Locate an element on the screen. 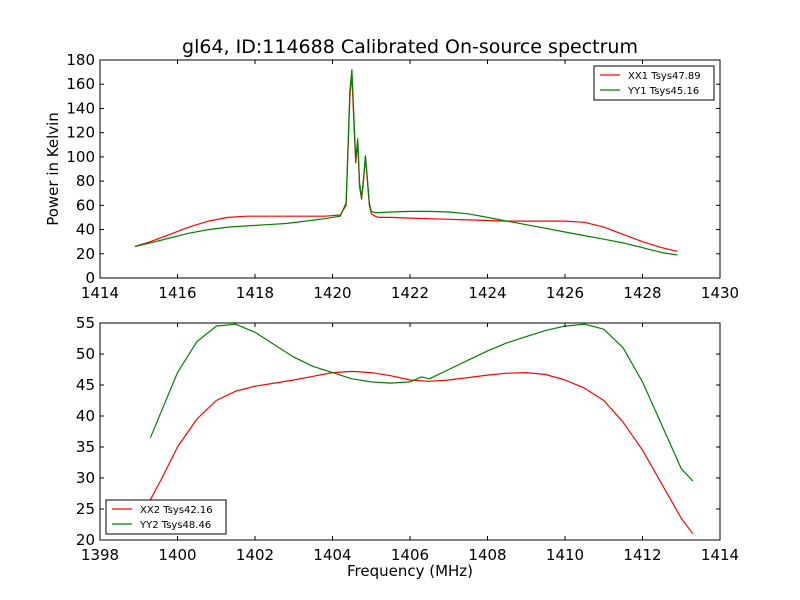  y-axis-label-top: Power in Kelvin is located at coordinates (53, 169).